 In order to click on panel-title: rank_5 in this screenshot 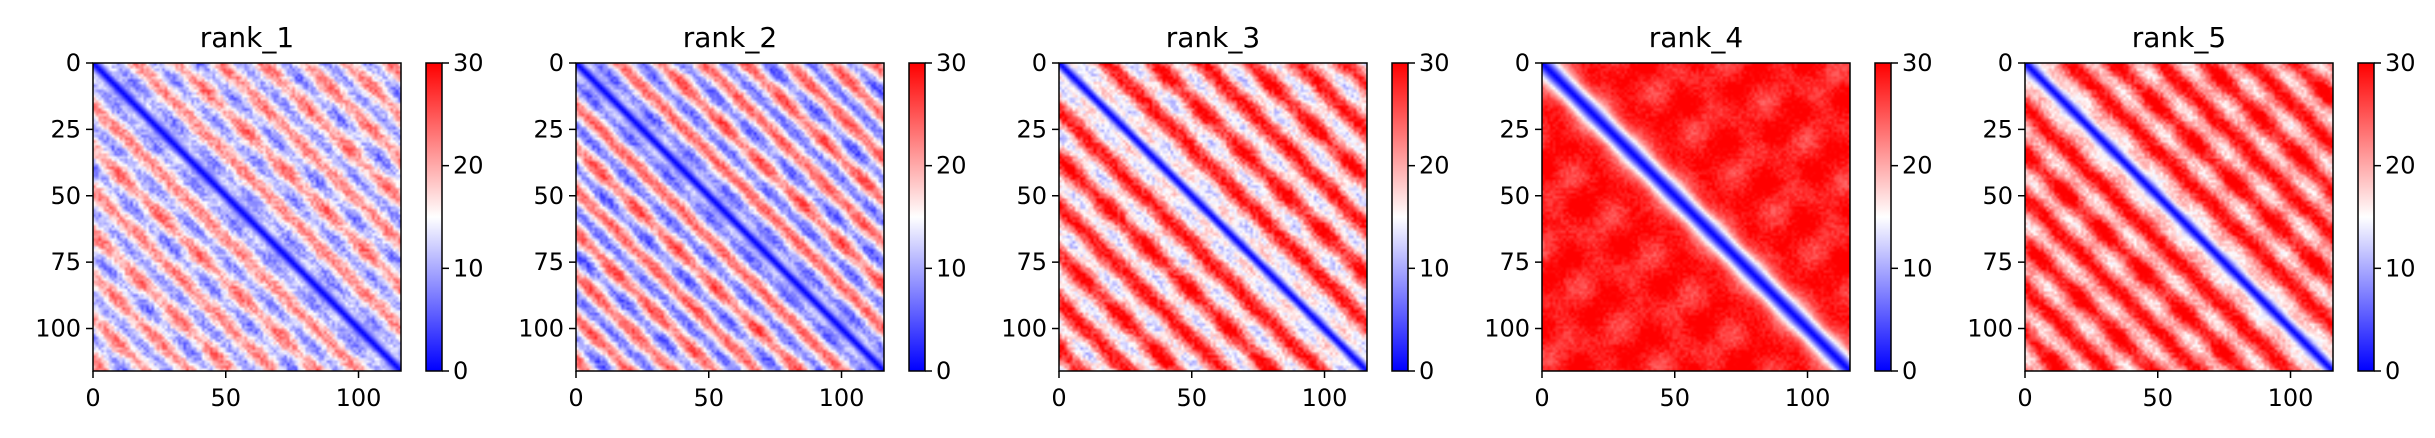, I will do `click(2179, 37)`.